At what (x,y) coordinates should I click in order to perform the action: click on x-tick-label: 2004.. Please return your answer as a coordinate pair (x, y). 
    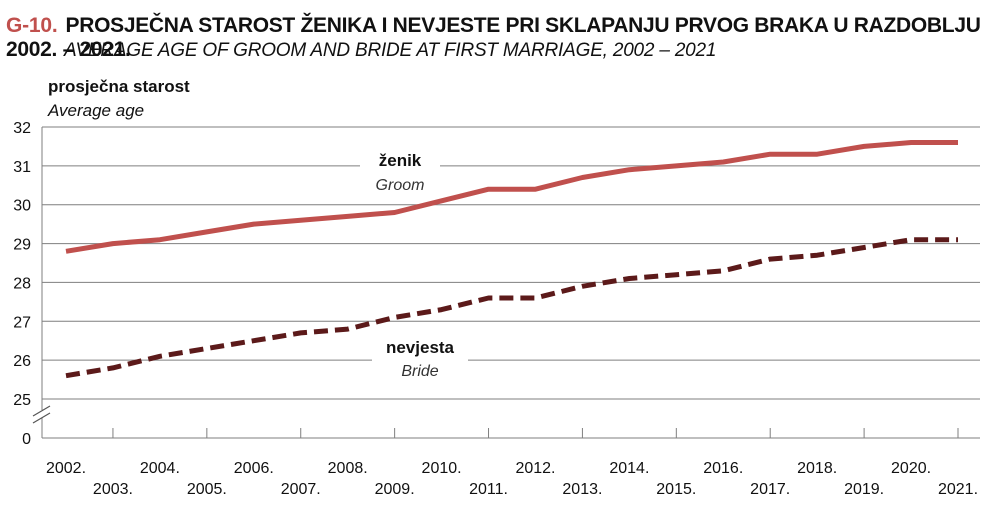
    Looking at the image, I should click on (160, 468).